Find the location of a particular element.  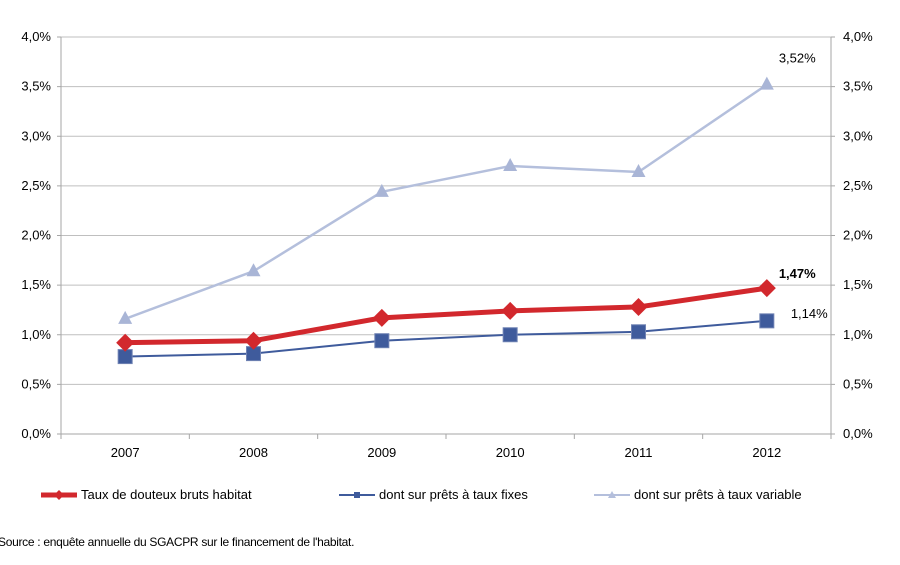

legend-label: dont sur prêts à taux fixes is located at coordinates (453, 494).